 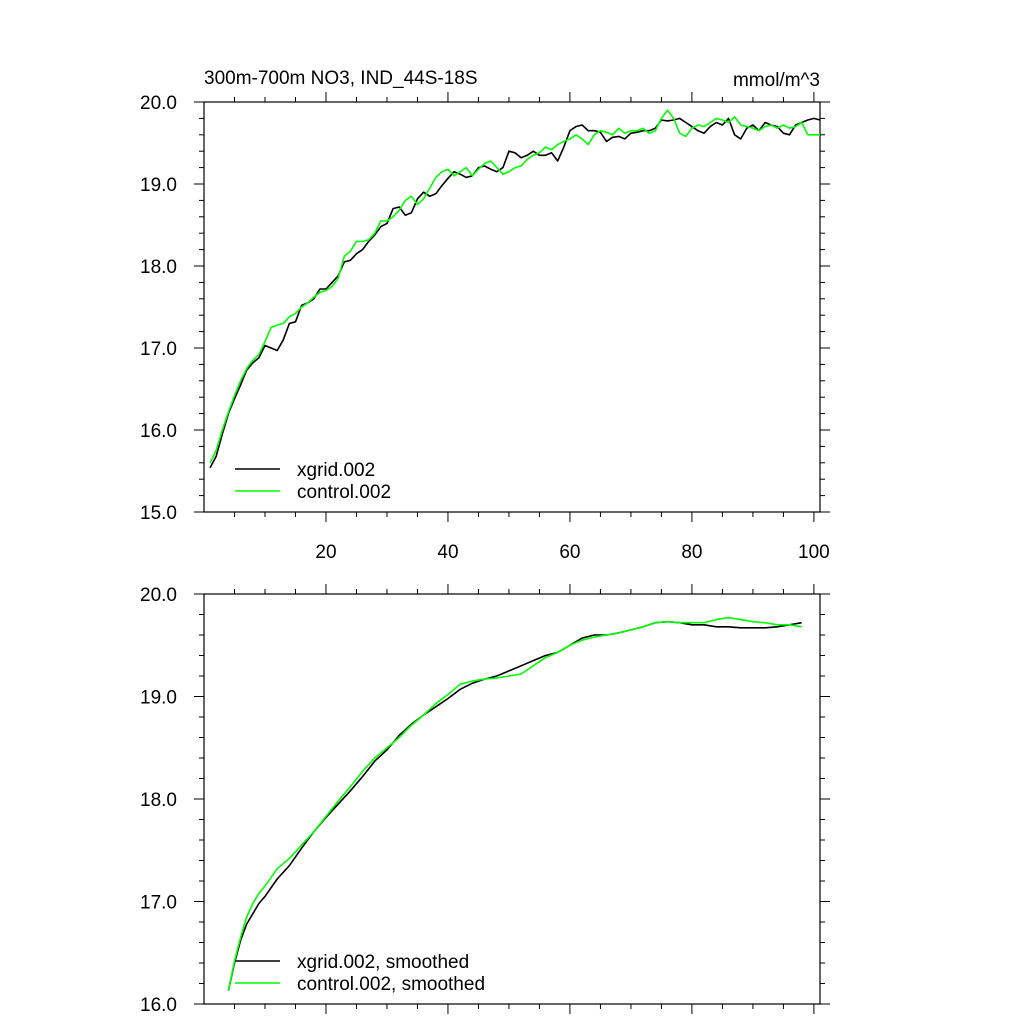 I want to click on x-tick-label: 80, so click(x=691, y=552).